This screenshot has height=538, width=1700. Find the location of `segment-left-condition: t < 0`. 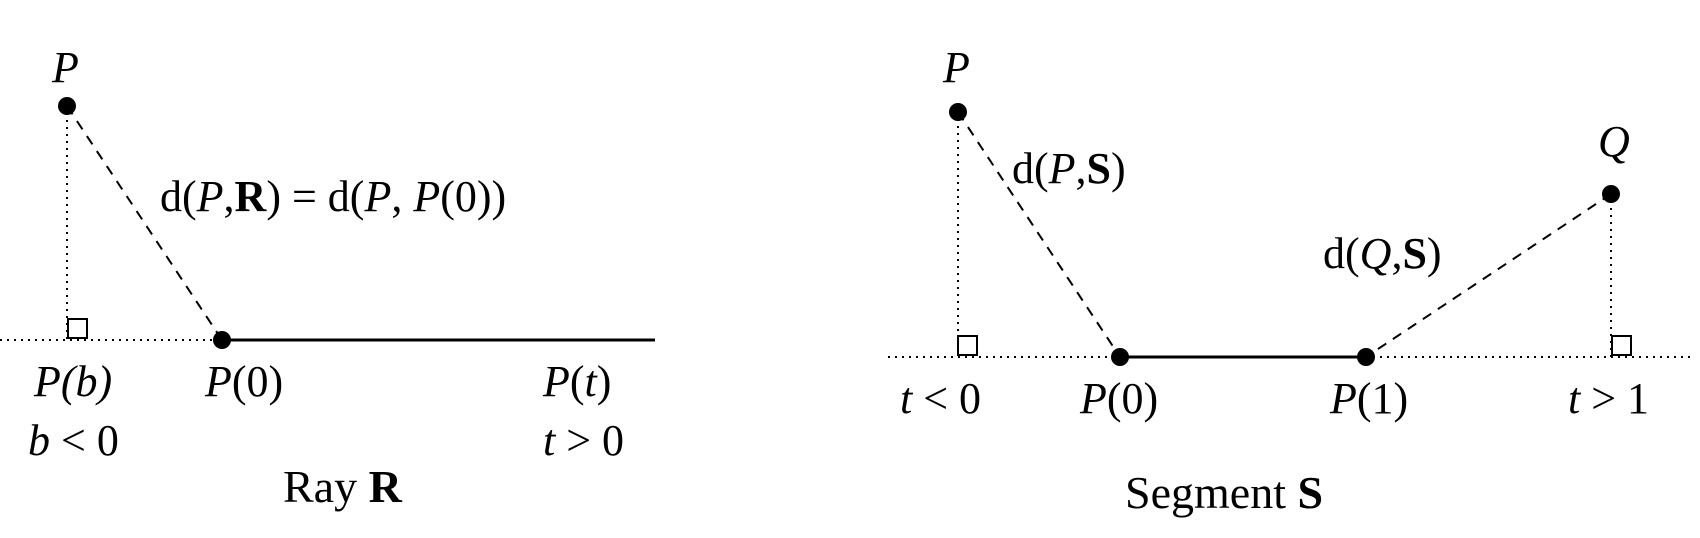

segment-left-condition: t < 0 is located at coordinates (940, 398).